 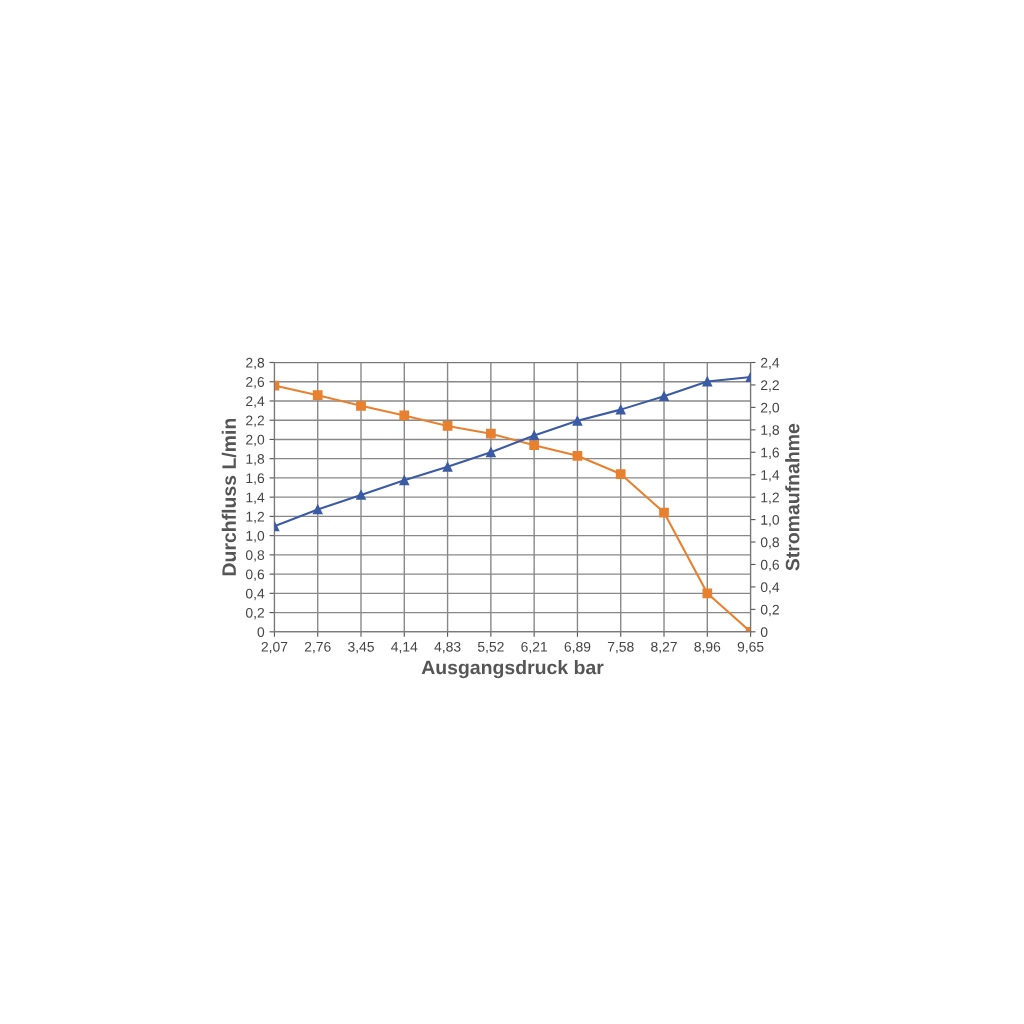 I want to click on x-tick-label: 2,76, so click(x=317, y=647).